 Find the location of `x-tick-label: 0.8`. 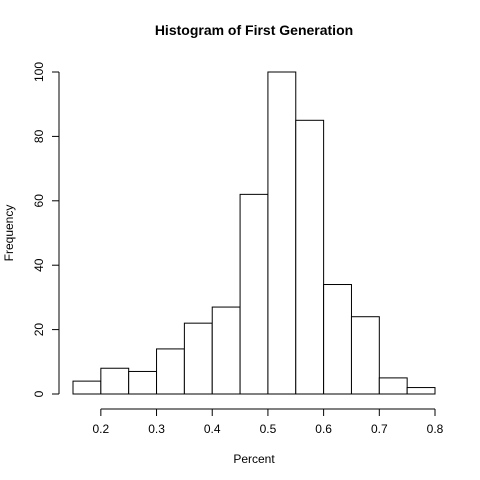

x-tick-label: 0.8 is located at coordinates (435, 429).